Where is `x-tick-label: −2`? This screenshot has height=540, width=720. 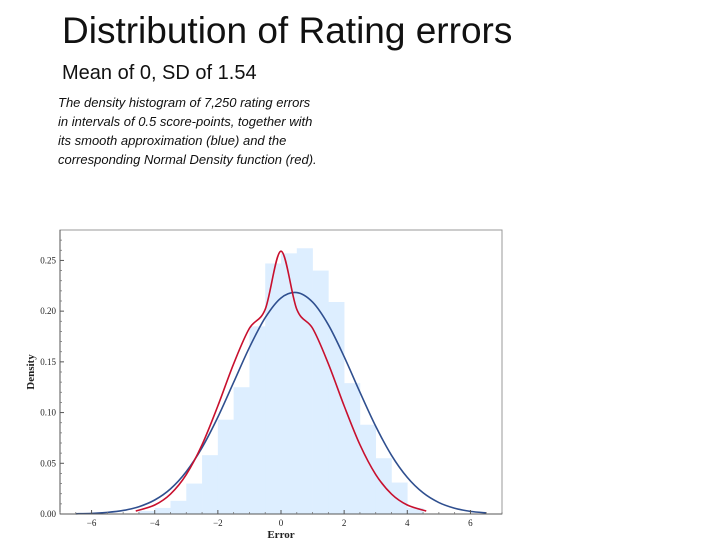 x-tick-label: −2 is located at coordinates (218, 523).